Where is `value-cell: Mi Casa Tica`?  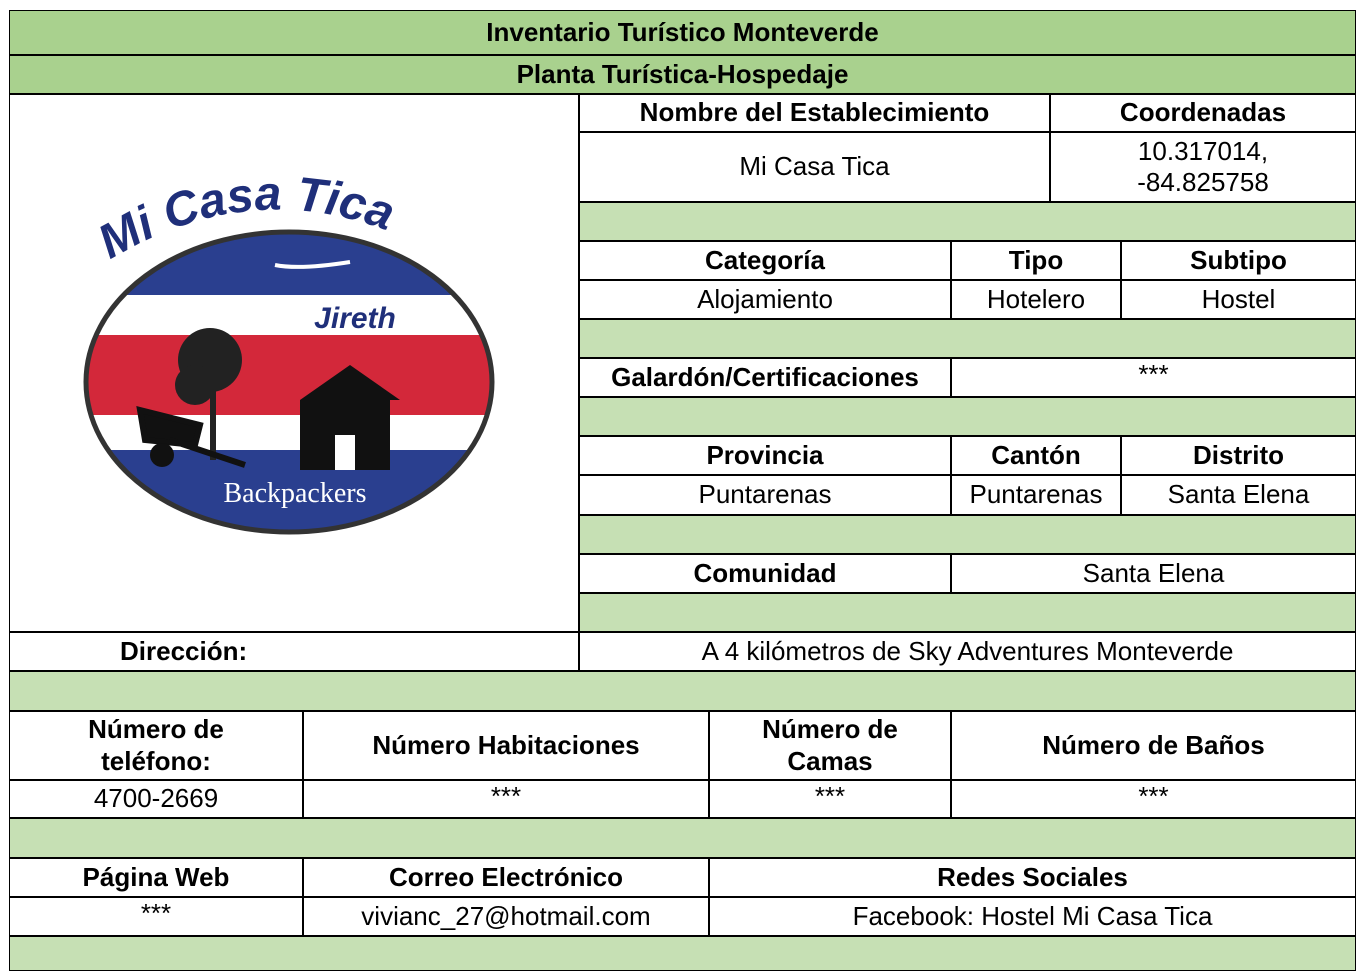
value-cell: Mi Casa Tica is located at coordinates (814, 167).